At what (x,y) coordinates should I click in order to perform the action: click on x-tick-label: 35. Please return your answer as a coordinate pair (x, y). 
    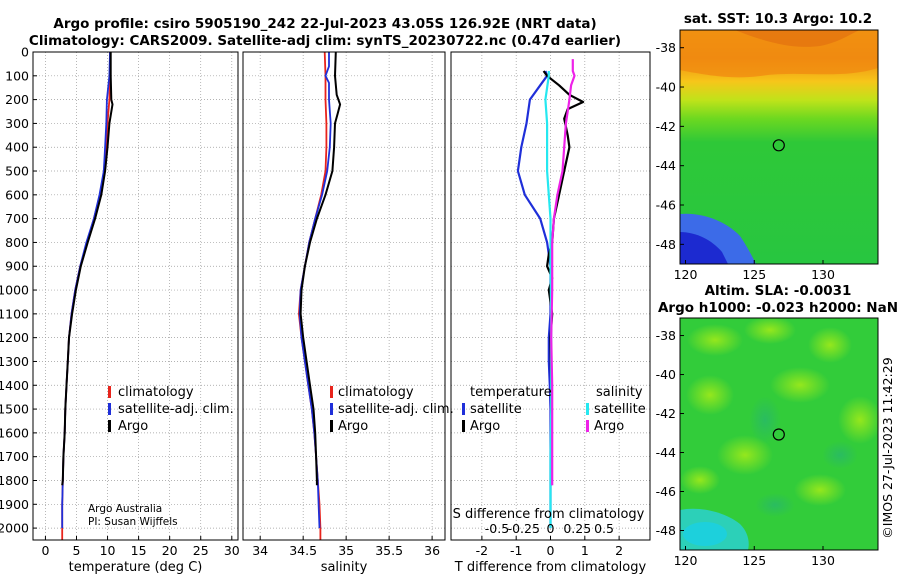
    Looking at the image, I should click on (346, 550).